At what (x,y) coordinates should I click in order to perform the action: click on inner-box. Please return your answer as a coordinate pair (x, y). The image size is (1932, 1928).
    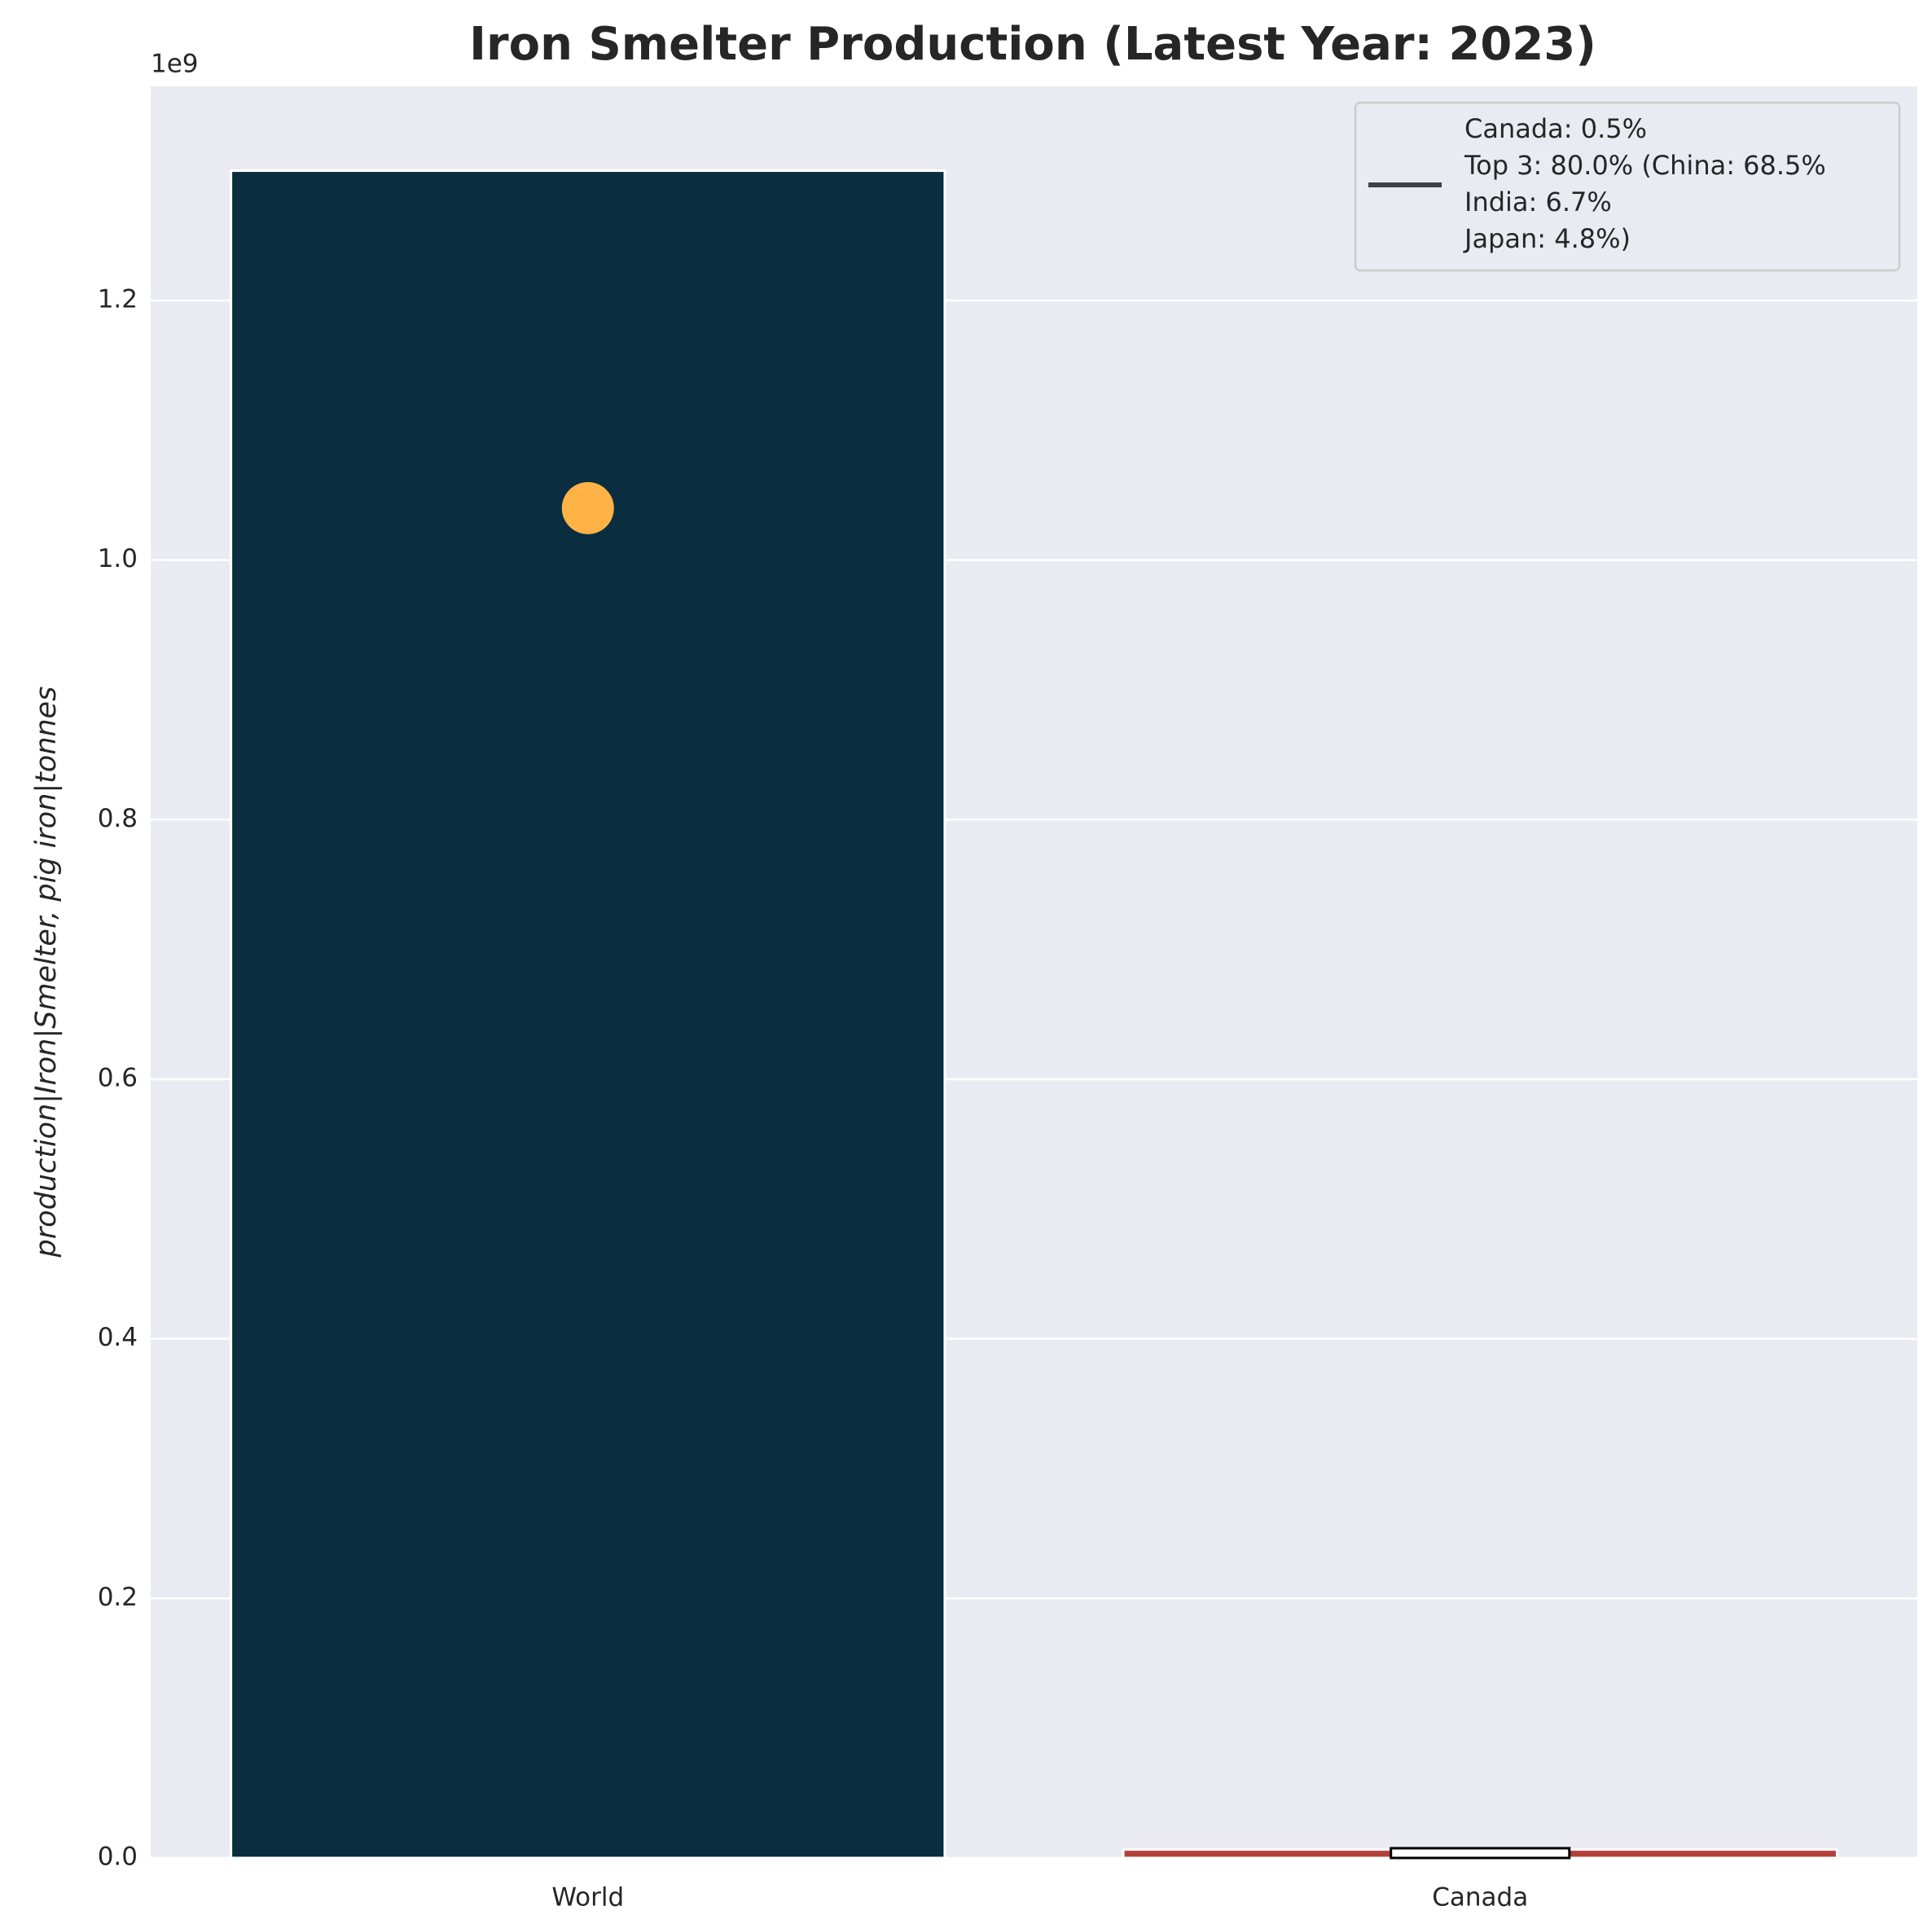
    Looking at the image, I should click on (1480, 1853).